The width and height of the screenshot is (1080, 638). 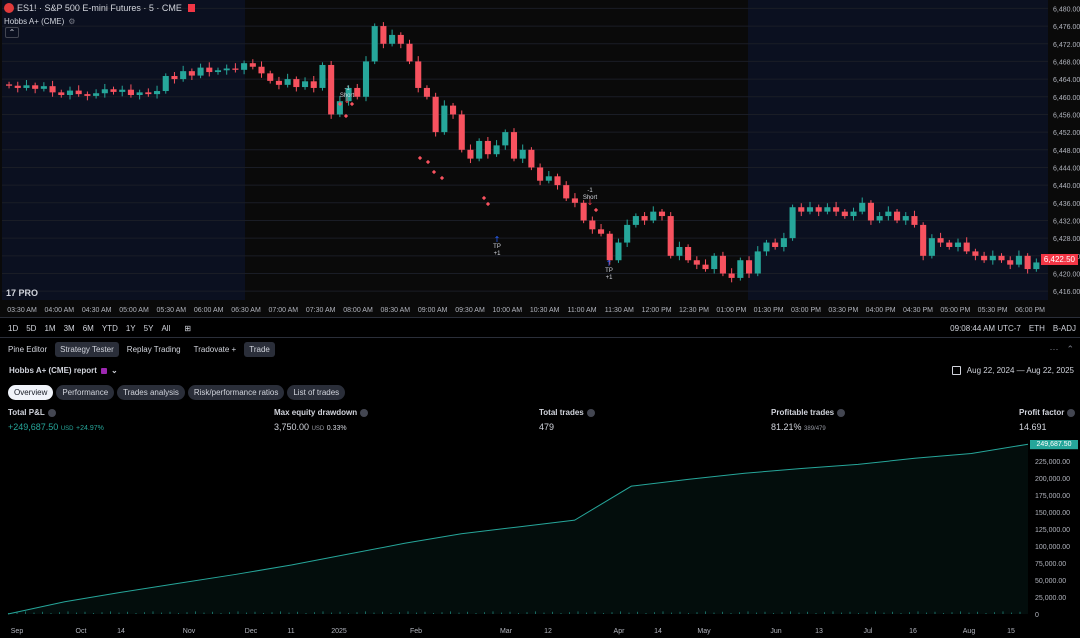 I want to click on tab-trade: Trade, so click(x=259, y=349).